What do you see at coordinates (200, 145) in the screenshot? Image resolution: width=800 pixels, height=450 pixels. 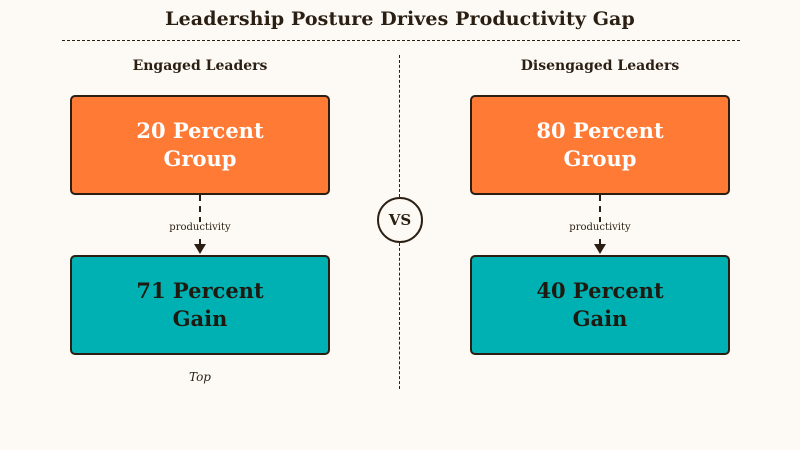 I see `engaged-group-box: 20 Percent Group` at bounding box center [200, 145].